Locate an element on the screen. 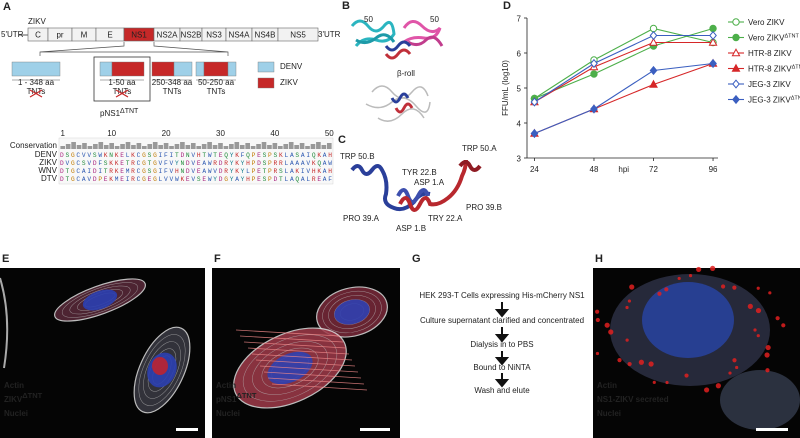  position-label: 50 is located at coordinates (329, 133).